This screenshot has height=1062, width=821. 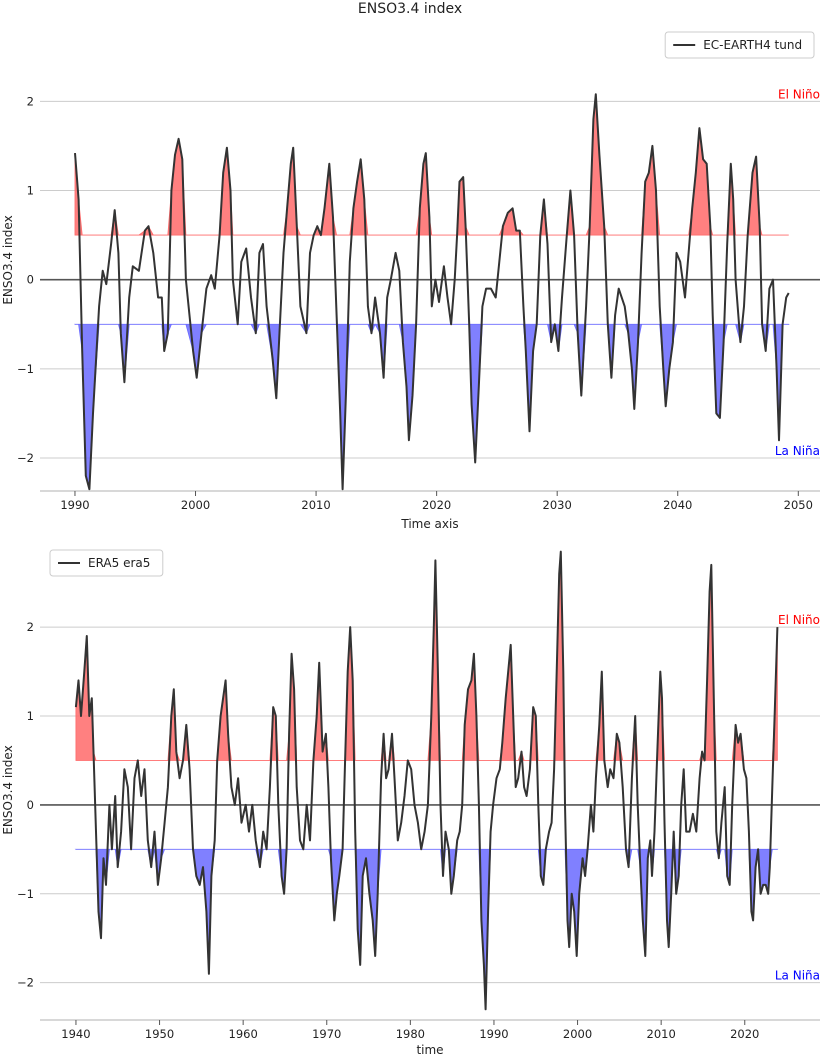 What do you see at coordinates (75, 1034) in the screenshot?
I see `x-tick-label: 1940` at bounding box center [75, 1034].